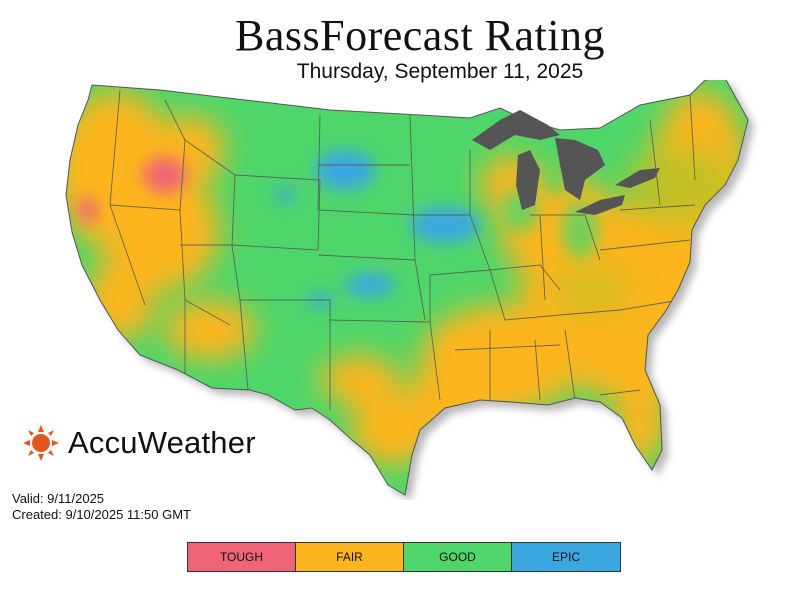  I want to click on valid-date: Valid: 9/11/2025, so click(58, 498).